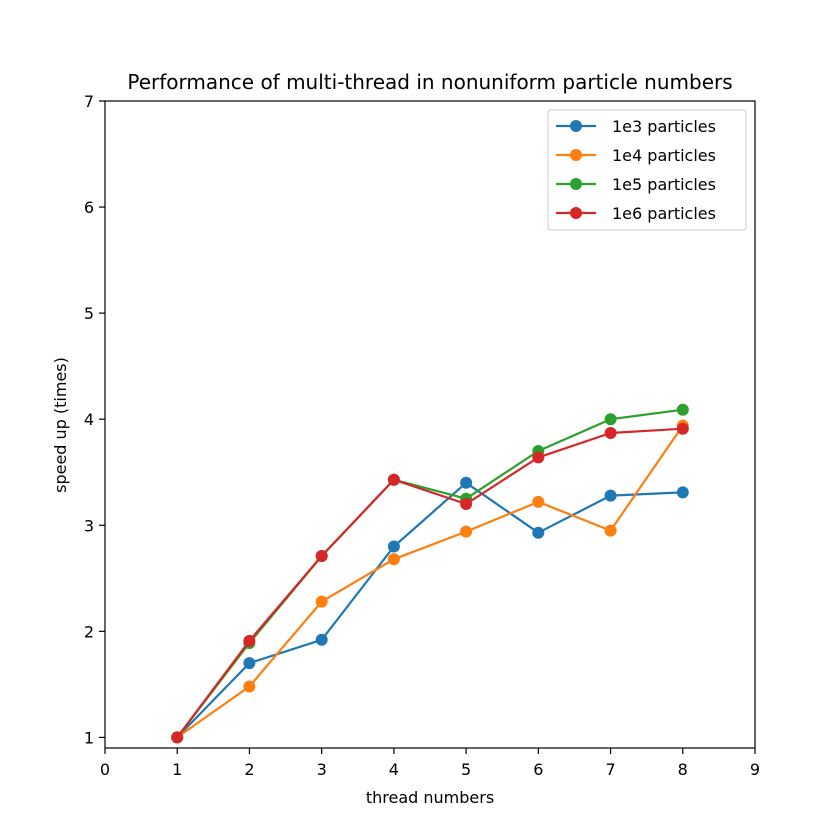 Image resolution: width=840 pixels, height=840 pixels. I want to click on y-tick-label: 2, so click(89, 631).